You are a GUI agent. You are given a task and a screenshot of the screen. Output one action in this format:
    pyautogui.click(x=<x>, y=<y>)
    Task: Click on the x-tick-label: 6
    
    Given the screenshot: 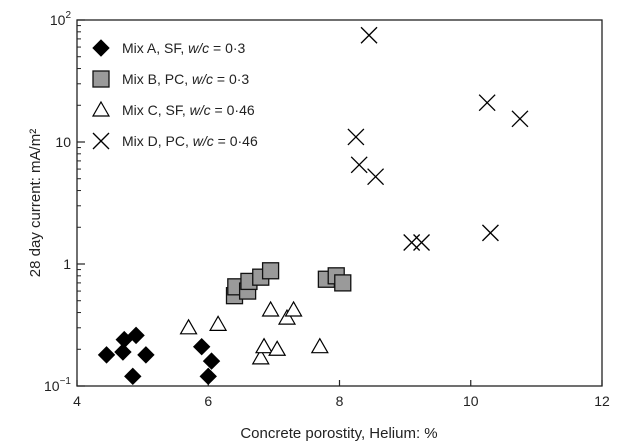 What is the action you would take?
    pyautogui.click(x=208, y=401)
    